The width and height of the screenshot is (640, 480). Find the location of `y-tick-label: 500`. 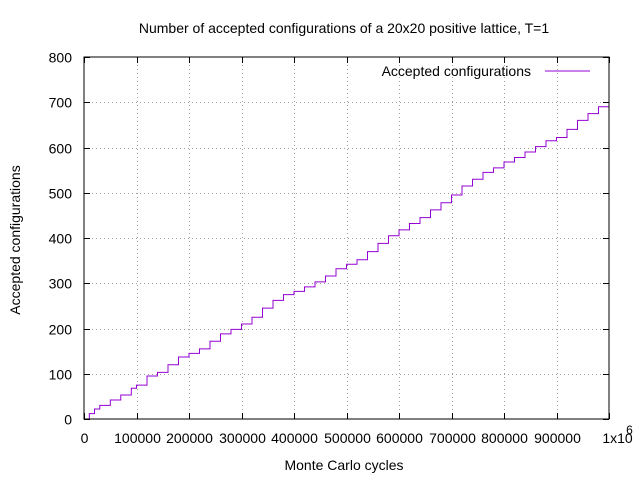

y-tick-label: 500 is located at coordinates (61, 194).